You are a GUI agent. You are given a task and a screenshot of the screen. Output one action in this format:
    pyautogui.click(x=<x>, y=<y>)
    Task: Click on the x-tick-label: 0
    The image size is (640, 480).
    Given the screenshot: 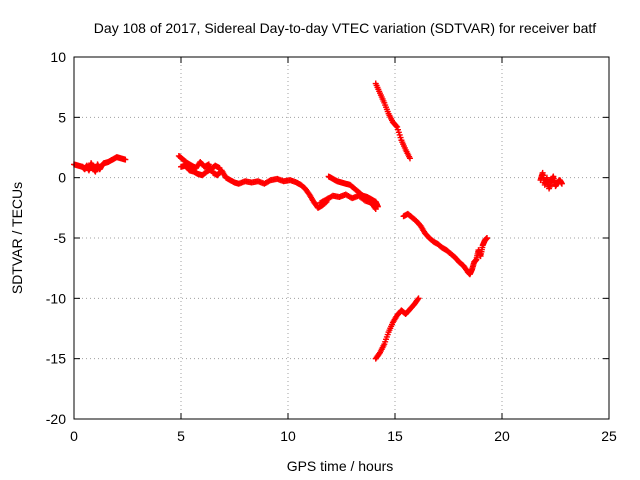 What is the action you would take?
    pyautogui.click(x=74, y=436)
    